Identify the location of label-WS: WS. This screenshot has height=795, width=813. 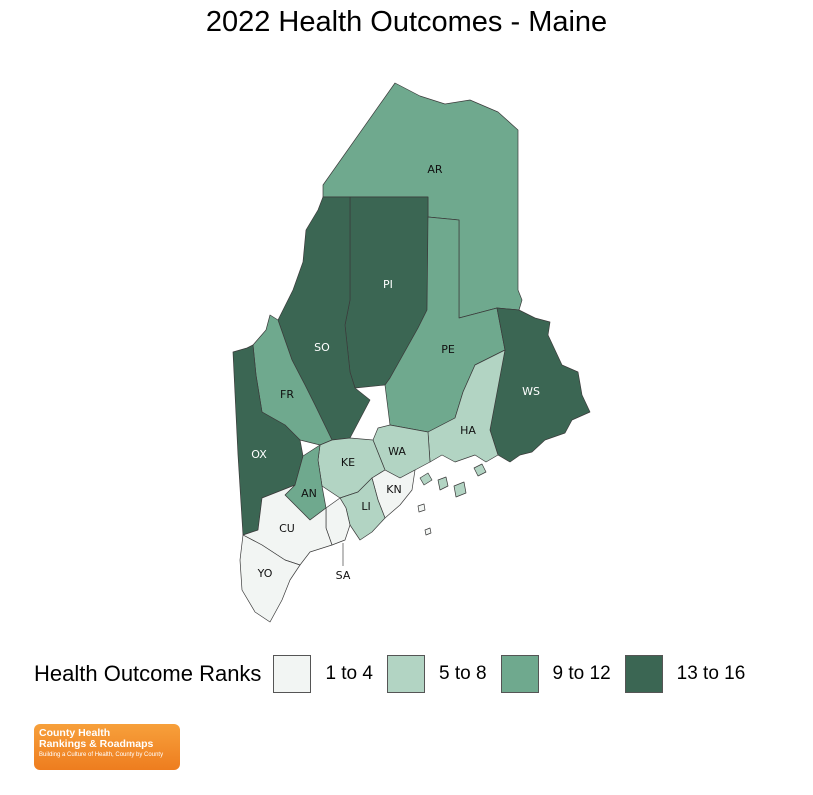
(531, 391).